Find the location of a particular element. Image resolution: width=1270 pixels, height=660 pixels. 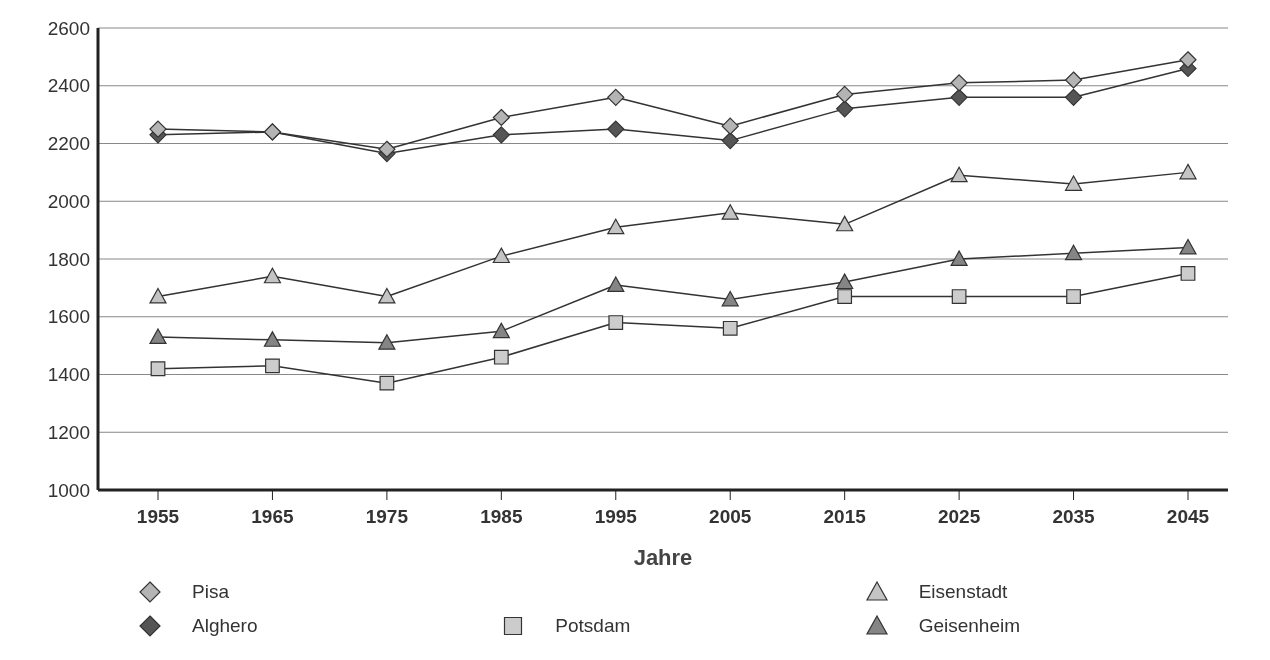

x-axis-title: Jahre is located at coordinates (663, 557).